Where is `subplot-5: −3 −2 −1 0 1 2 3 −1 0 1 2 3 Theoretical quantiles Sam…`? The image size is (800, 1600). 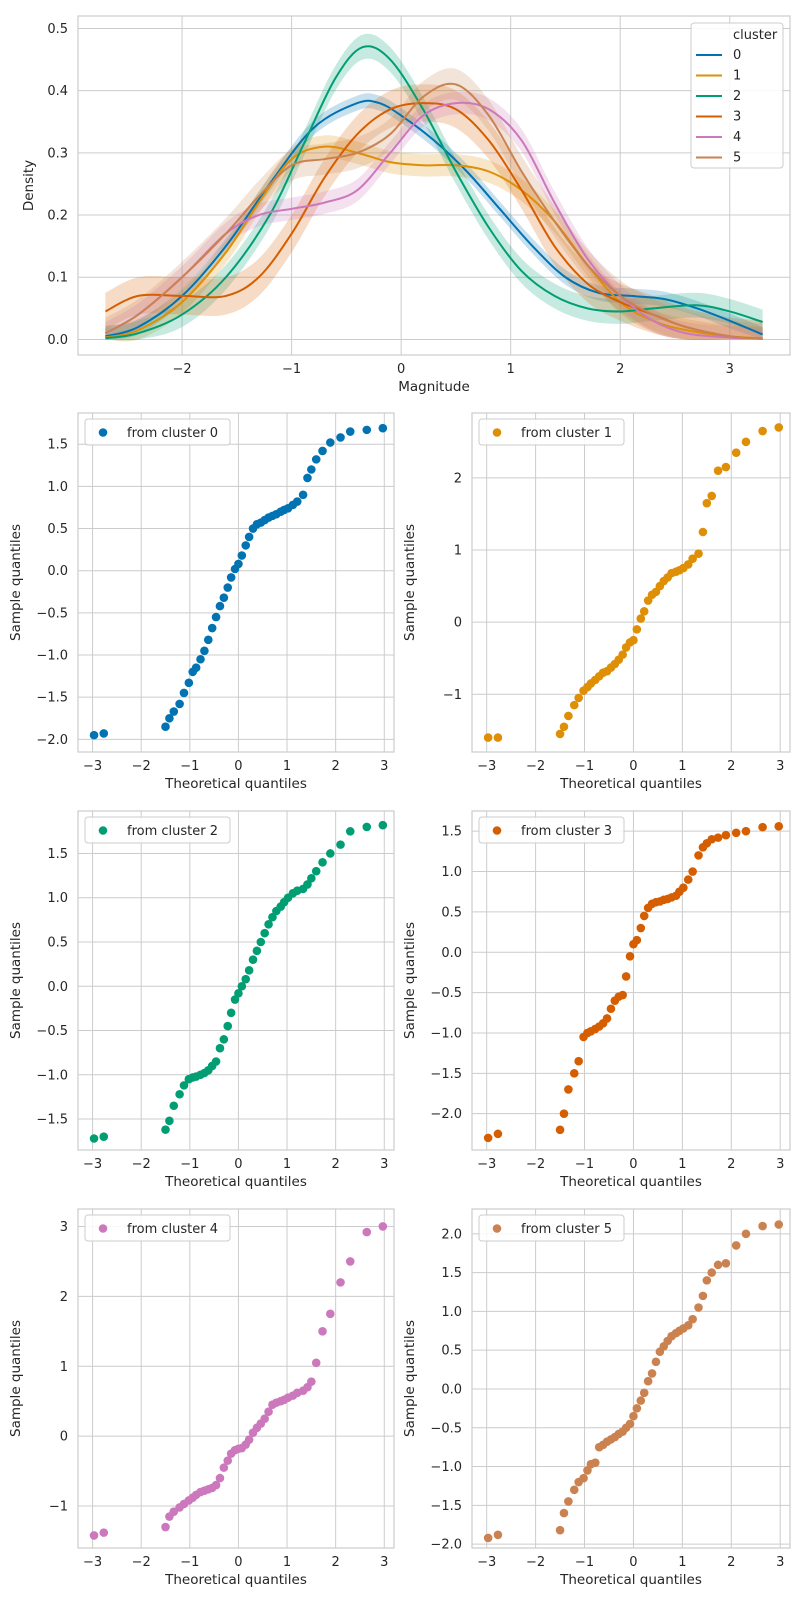 subplot-5: −3 −2 −1 0 1 2 3 −1 0 1 2 3 Theoretical quantiles Sam… is located at coordinates (201, 1398).